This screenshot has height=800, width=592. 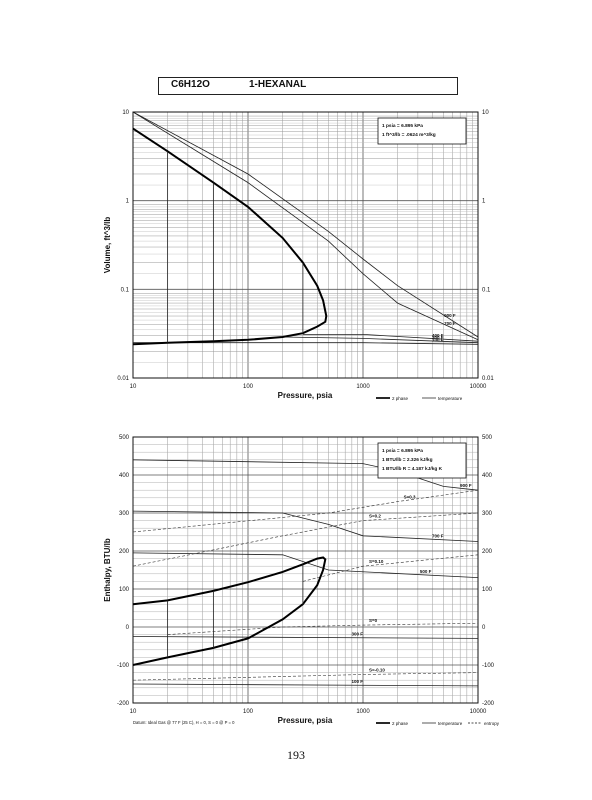 What do you see at coordinates (377, 670) in the screenshot?
I see `entropy-label: S=-0.10` at bounding box center [377, 670].